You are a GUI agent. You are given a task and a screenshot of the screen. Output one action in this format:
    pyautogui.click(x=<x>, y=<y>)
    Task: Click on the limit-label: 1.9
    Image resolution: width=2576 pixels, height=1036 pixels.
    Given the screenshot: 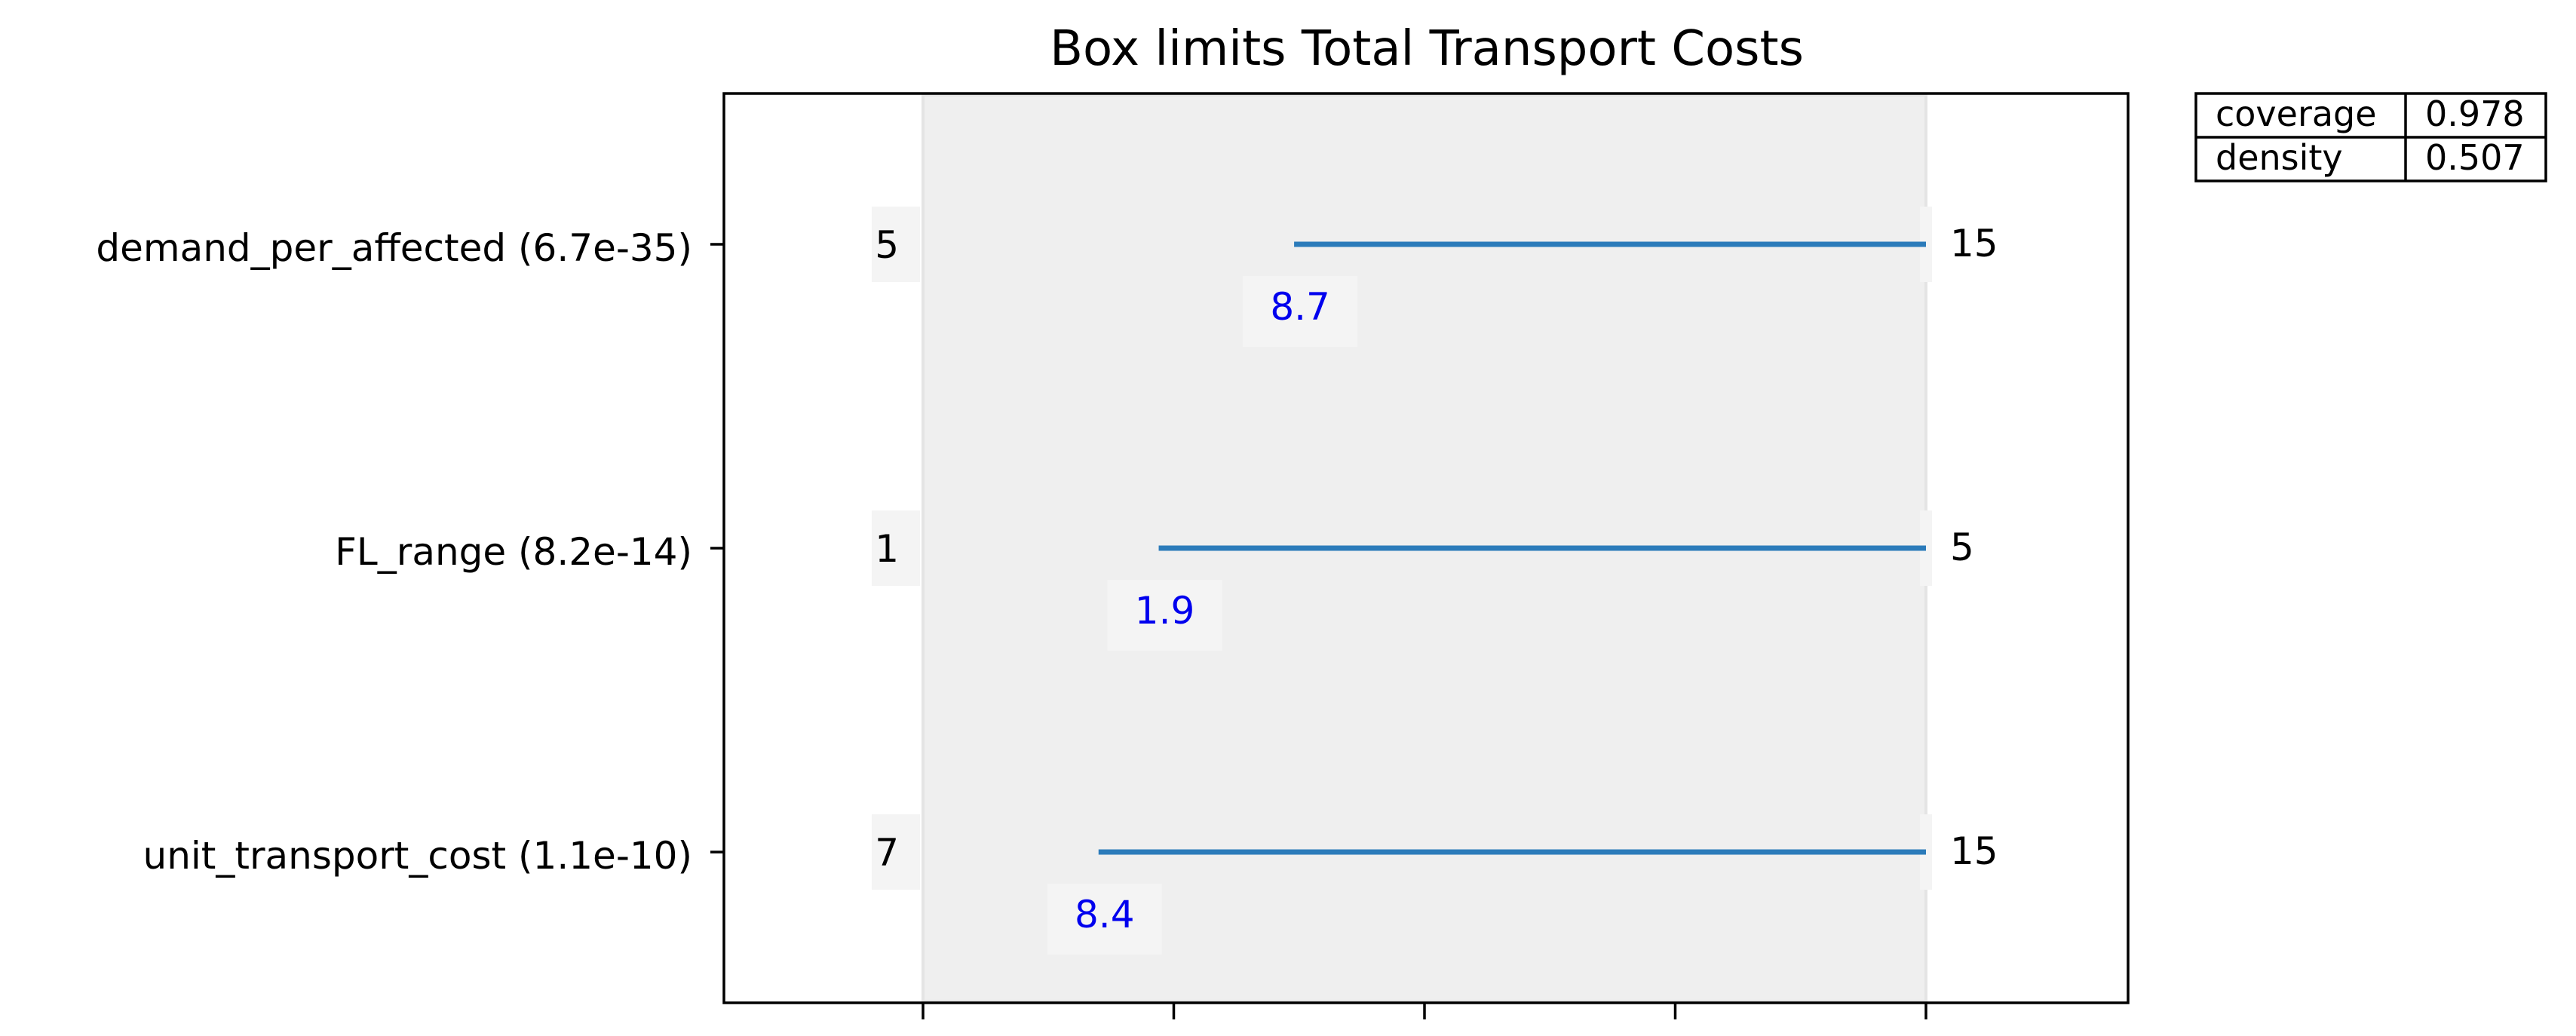 What is the action you would take?
    pyautogui.click(x=1165, y=611)
    